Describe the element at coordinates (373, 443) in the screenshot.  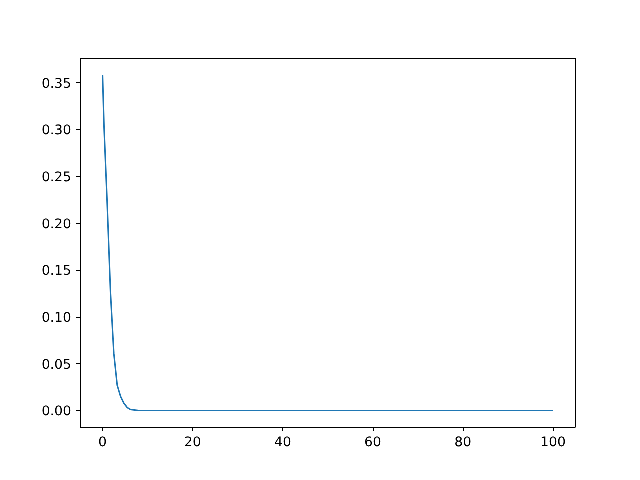
I see `x-tick-label: 60` at that location.